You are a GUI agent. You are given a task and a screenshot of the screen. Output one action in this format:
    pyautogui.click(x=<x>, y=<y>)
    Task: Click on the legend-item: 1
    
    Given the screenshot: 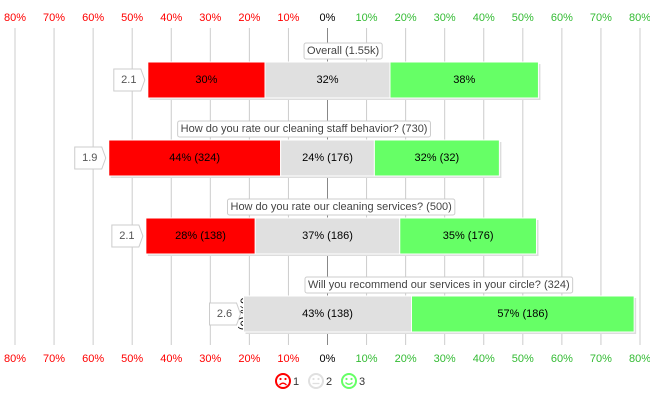 What is the action you would take?
    pyautogui.click(x=287, y=381)
    